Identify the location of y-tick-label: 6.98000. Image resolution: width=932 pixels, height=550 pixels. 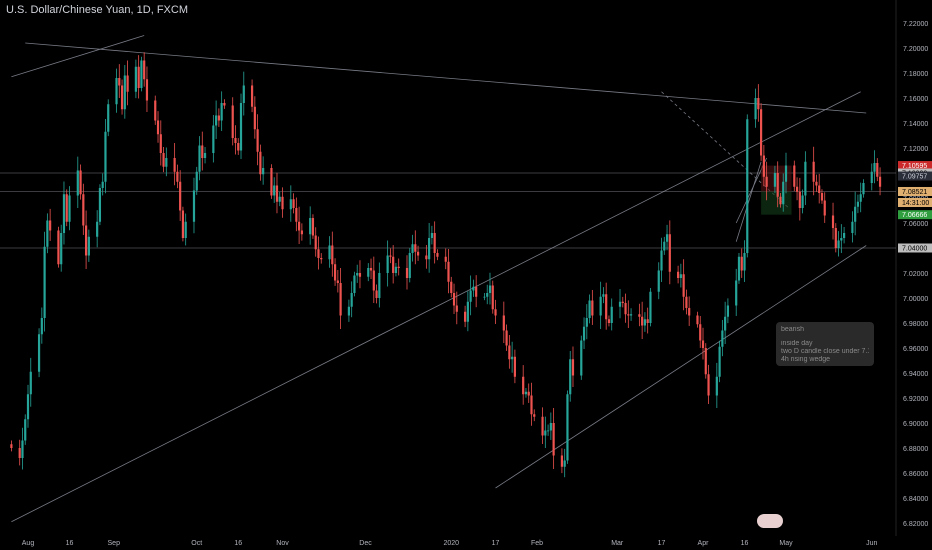
(915, 324).